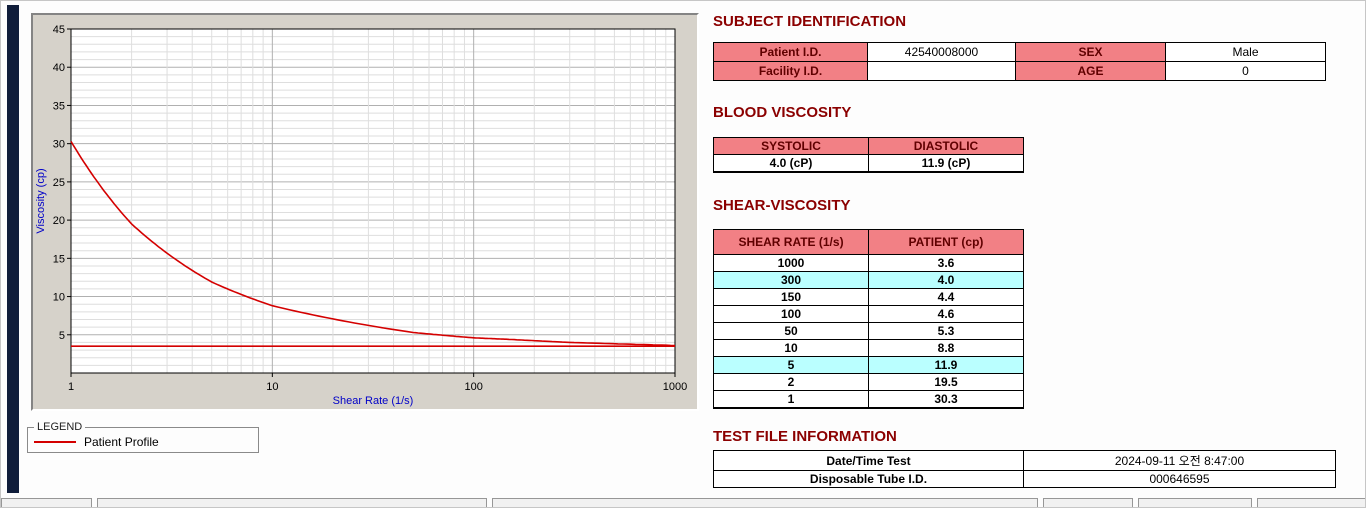 The width and height of the screenshot is (1366, 508). I want to click on svg-text: 5, so click(62, 336).